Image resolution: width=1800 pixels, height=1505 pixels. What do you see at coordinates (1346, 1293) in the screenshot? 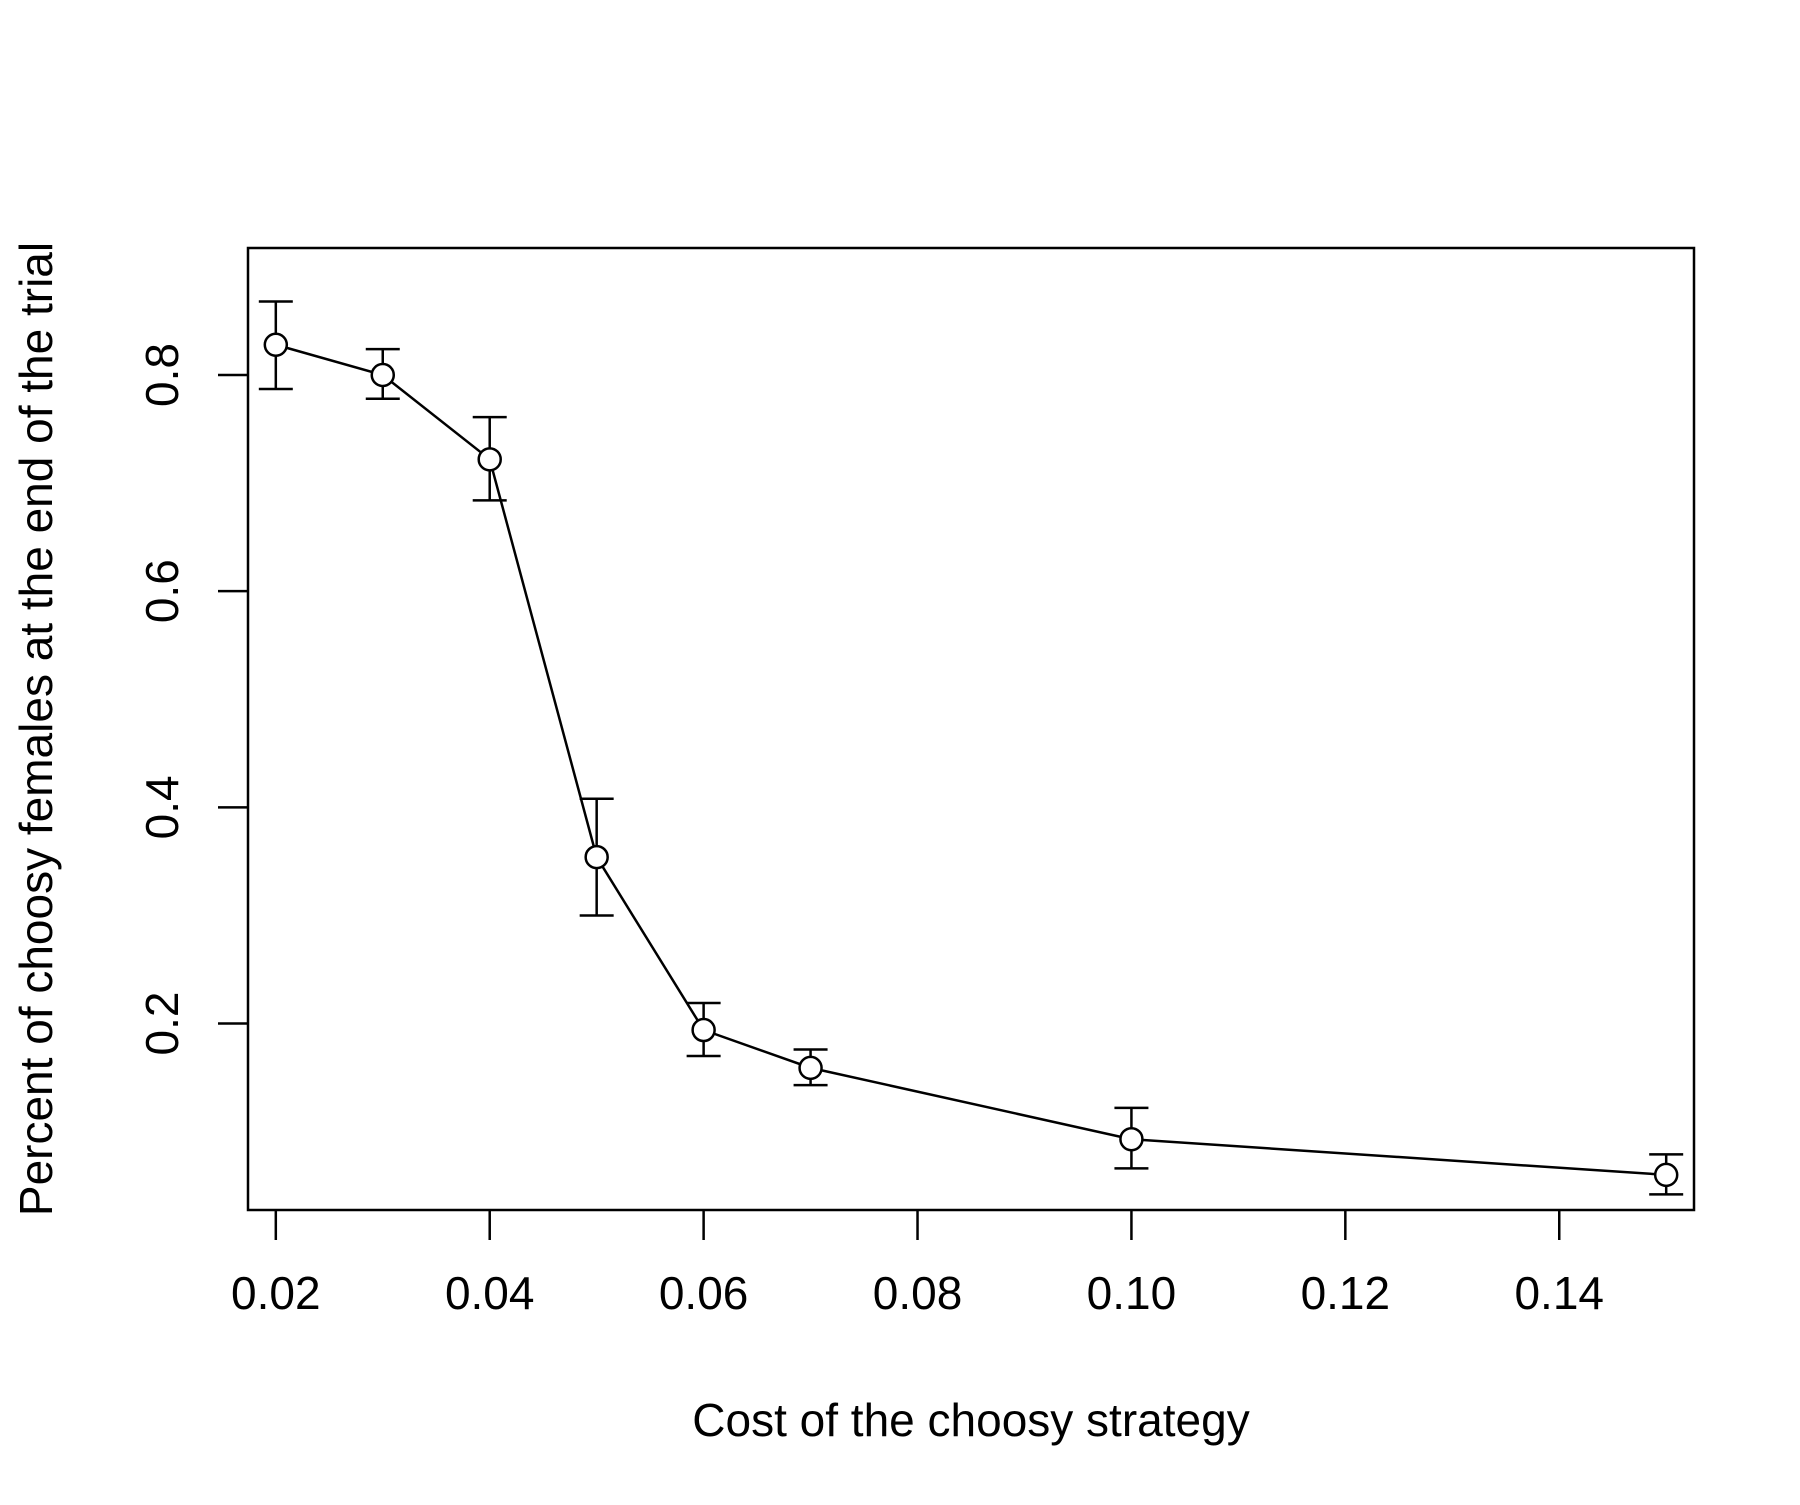
I see `x-tick-label: 0.12` at bounding box center [1346, 1293].